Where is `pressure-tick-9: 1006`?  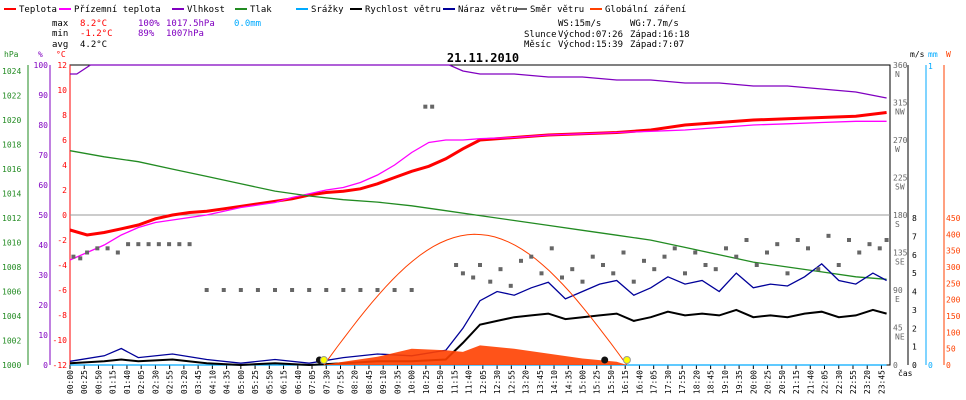 pressure-tick-9: 1006 is located at coordinates (11, 292).